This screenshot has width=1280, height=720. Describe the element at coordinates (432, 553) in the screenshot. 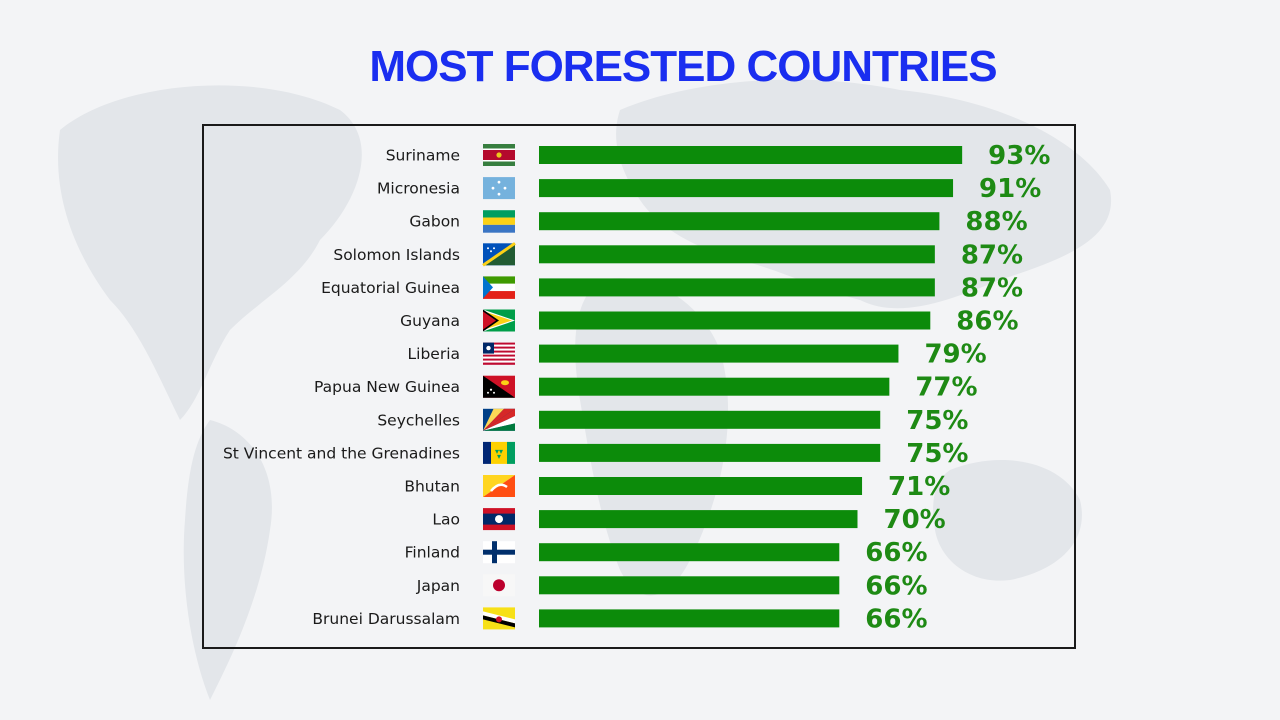

I see `country-label-finland: Finland` at that location.